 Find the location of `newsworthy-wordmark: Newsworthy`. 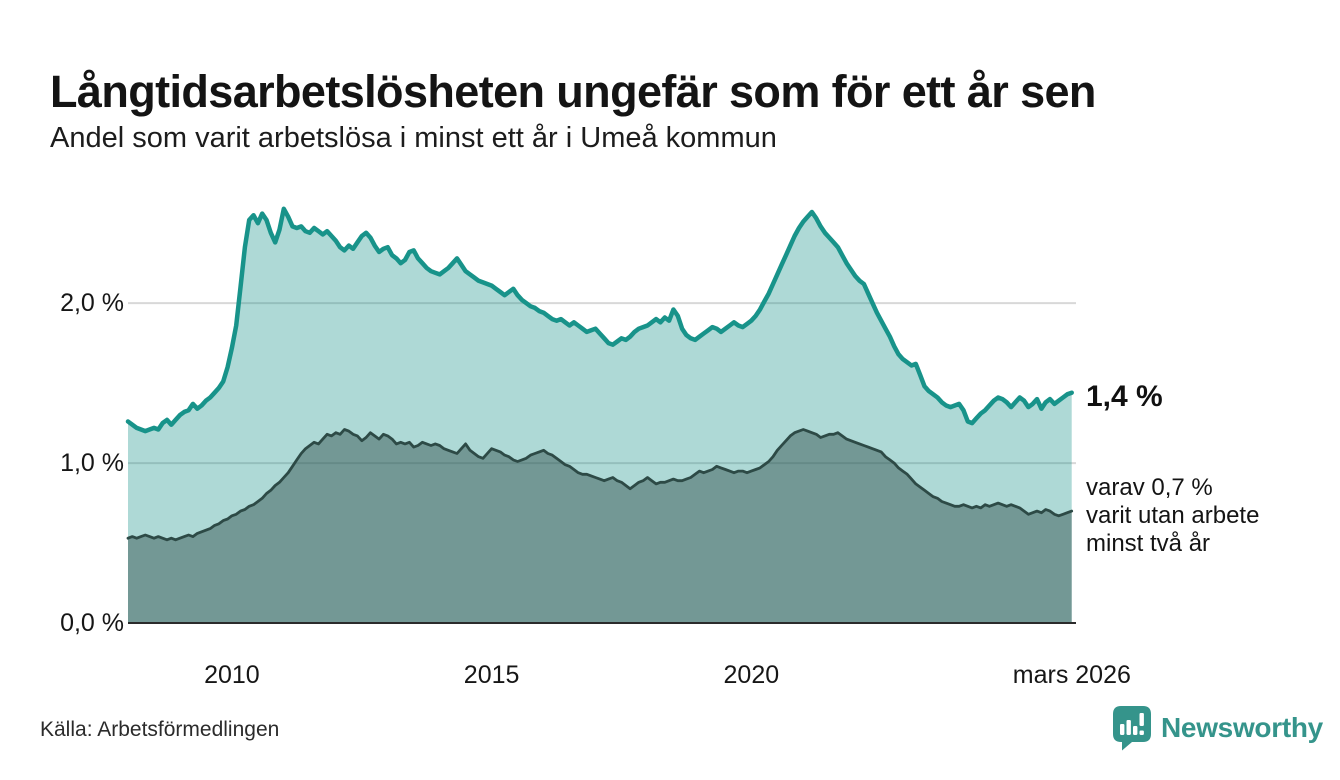

newsworthy-wordmark: Newsworthy is located at coordinates (1242, 727).